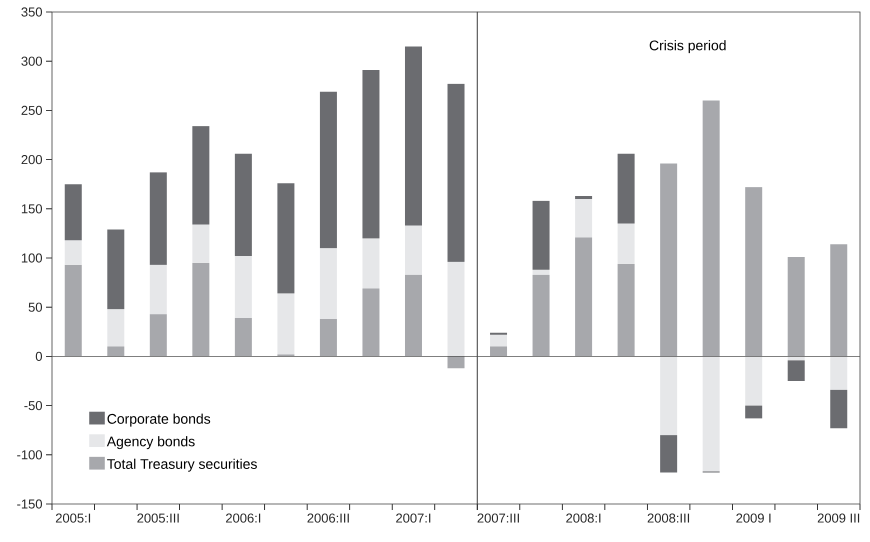  I want to click on x-tick-label: 2009 III, so click(839, 518).